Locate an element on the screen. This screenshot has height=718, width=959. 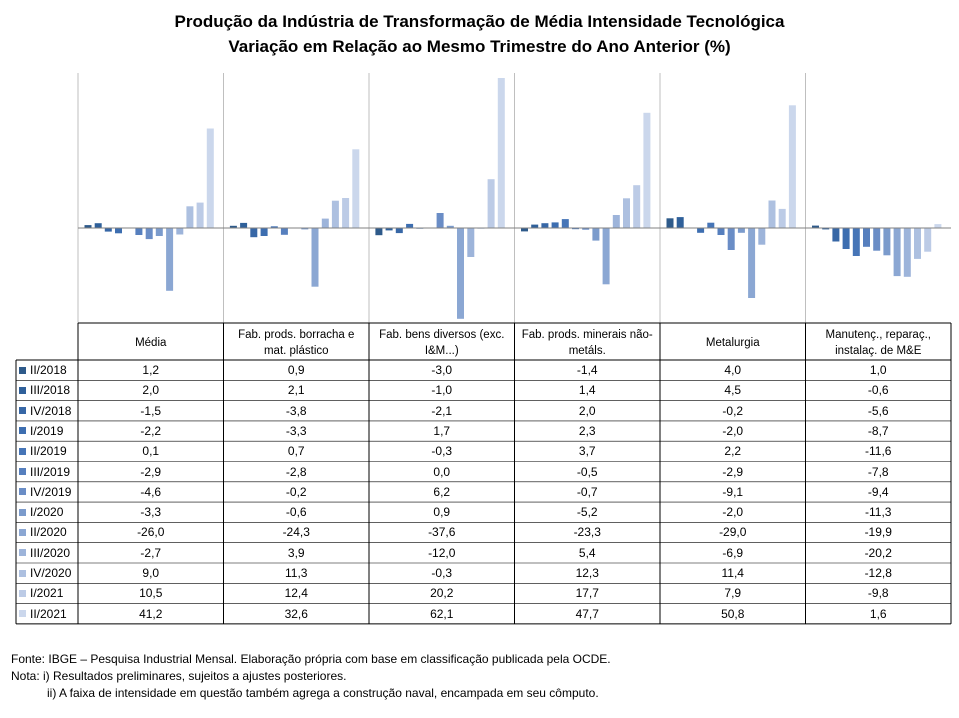
data-label: -6,9 is located at coordinates (733, 552).